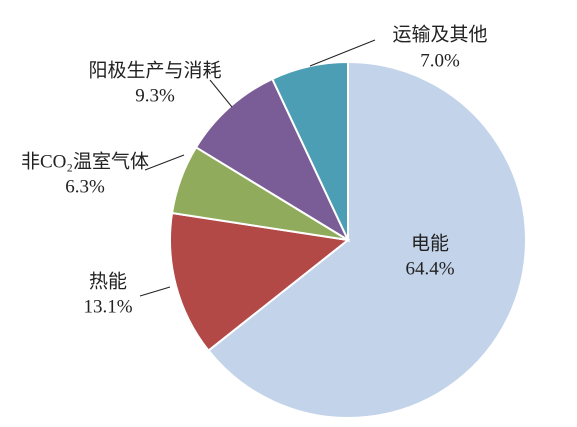 This screenshot has height=427, width=577. What do you see at coordinates (429, 268) in the screenshot?
I see `value-label: 64.4%` at bounding box center [429, 268].